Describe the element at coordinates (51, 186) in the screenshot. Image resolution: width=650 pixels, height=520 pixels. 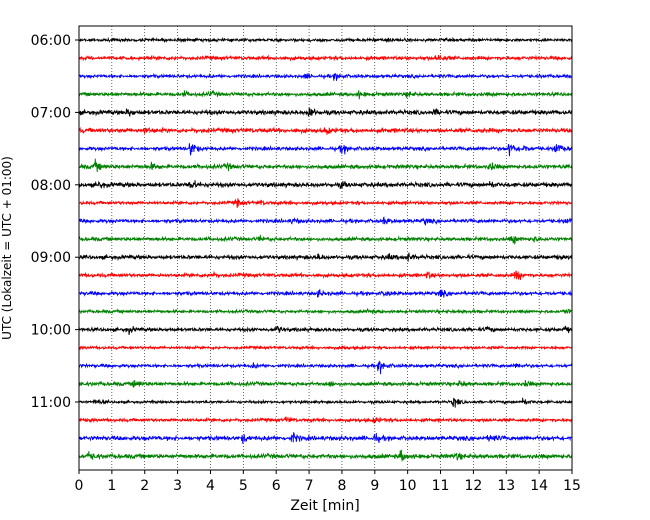
I see `y-tick-label-0800: 08:00` at that location.